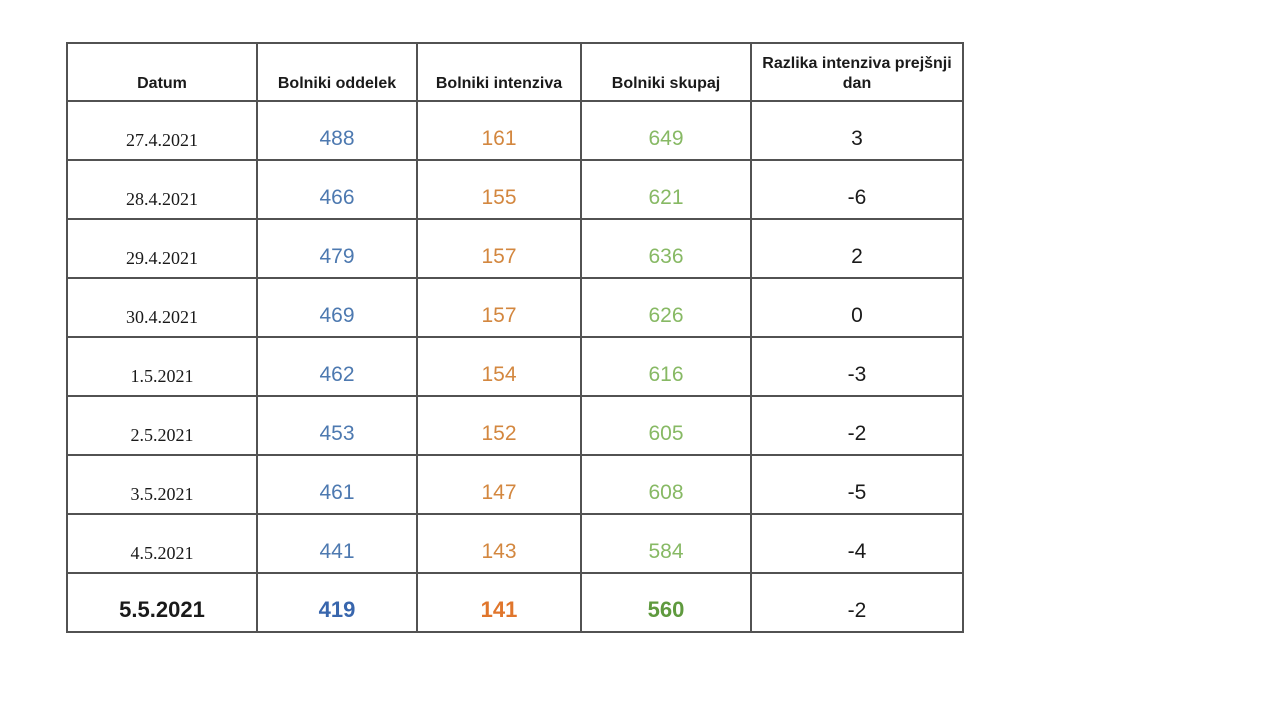 Image resolution: width=1280 pixels, height=720 pixels. What do you see at coordinates (857, 248) in the screenshot?
I see `icu-diff-cell: 2` at bounding box center [857, 248].